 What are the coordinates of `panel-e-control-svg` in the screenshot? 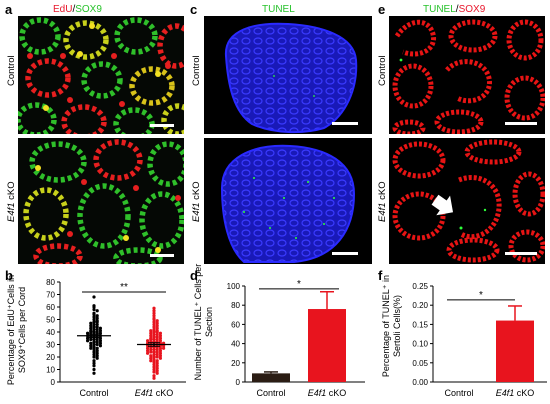 It's located at (468, 76).